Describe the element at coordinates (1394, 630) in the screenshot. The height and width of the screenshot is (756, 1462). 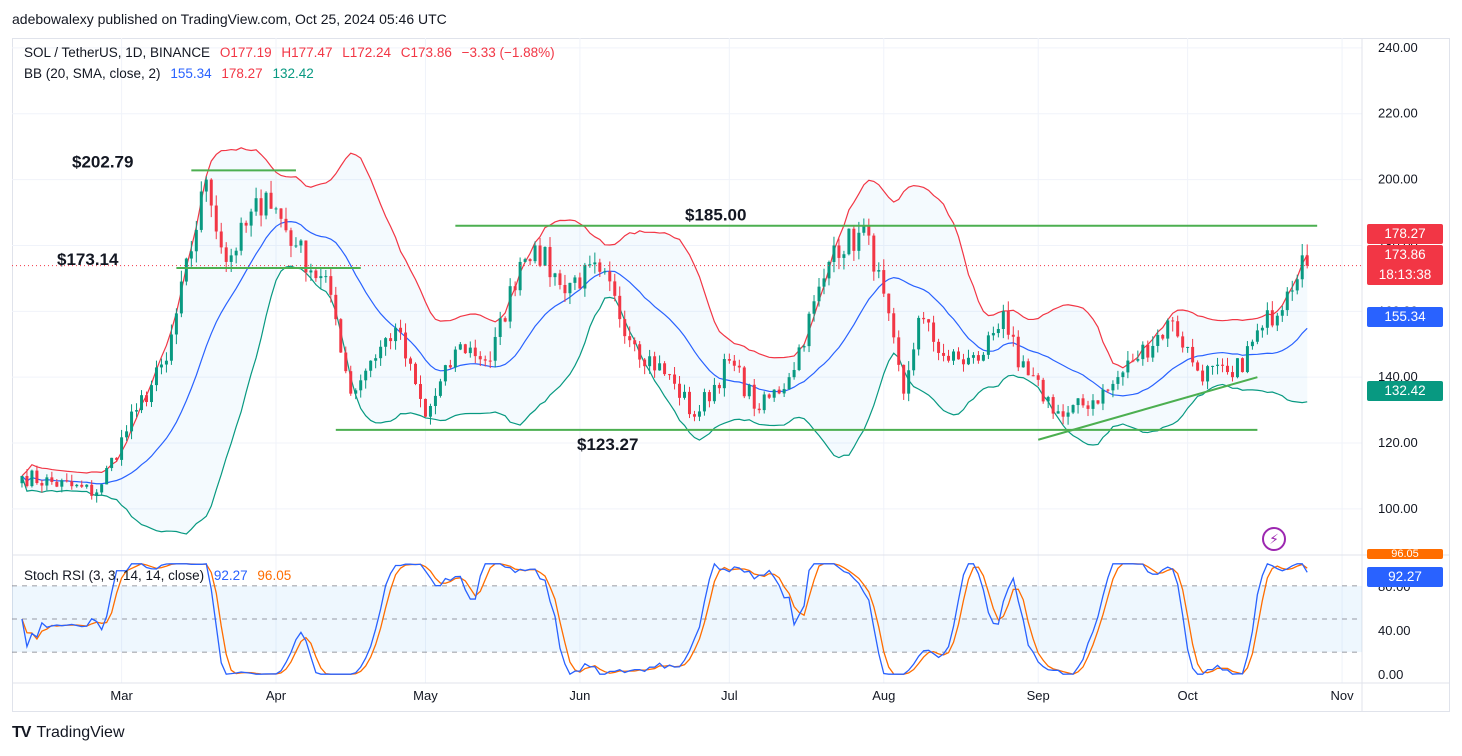
I see `stoch-axis-label: 40.00` at that location.